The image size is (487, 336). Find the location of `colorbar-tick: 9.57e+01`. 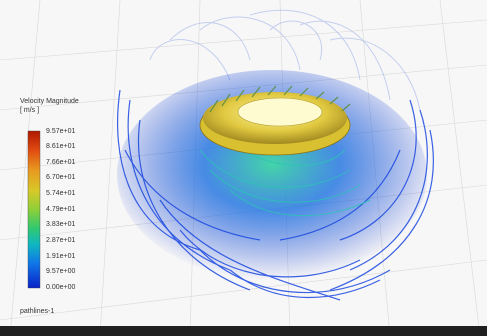

colorbar-tick: 9.57e+01 is located at coordinates (61, 131).